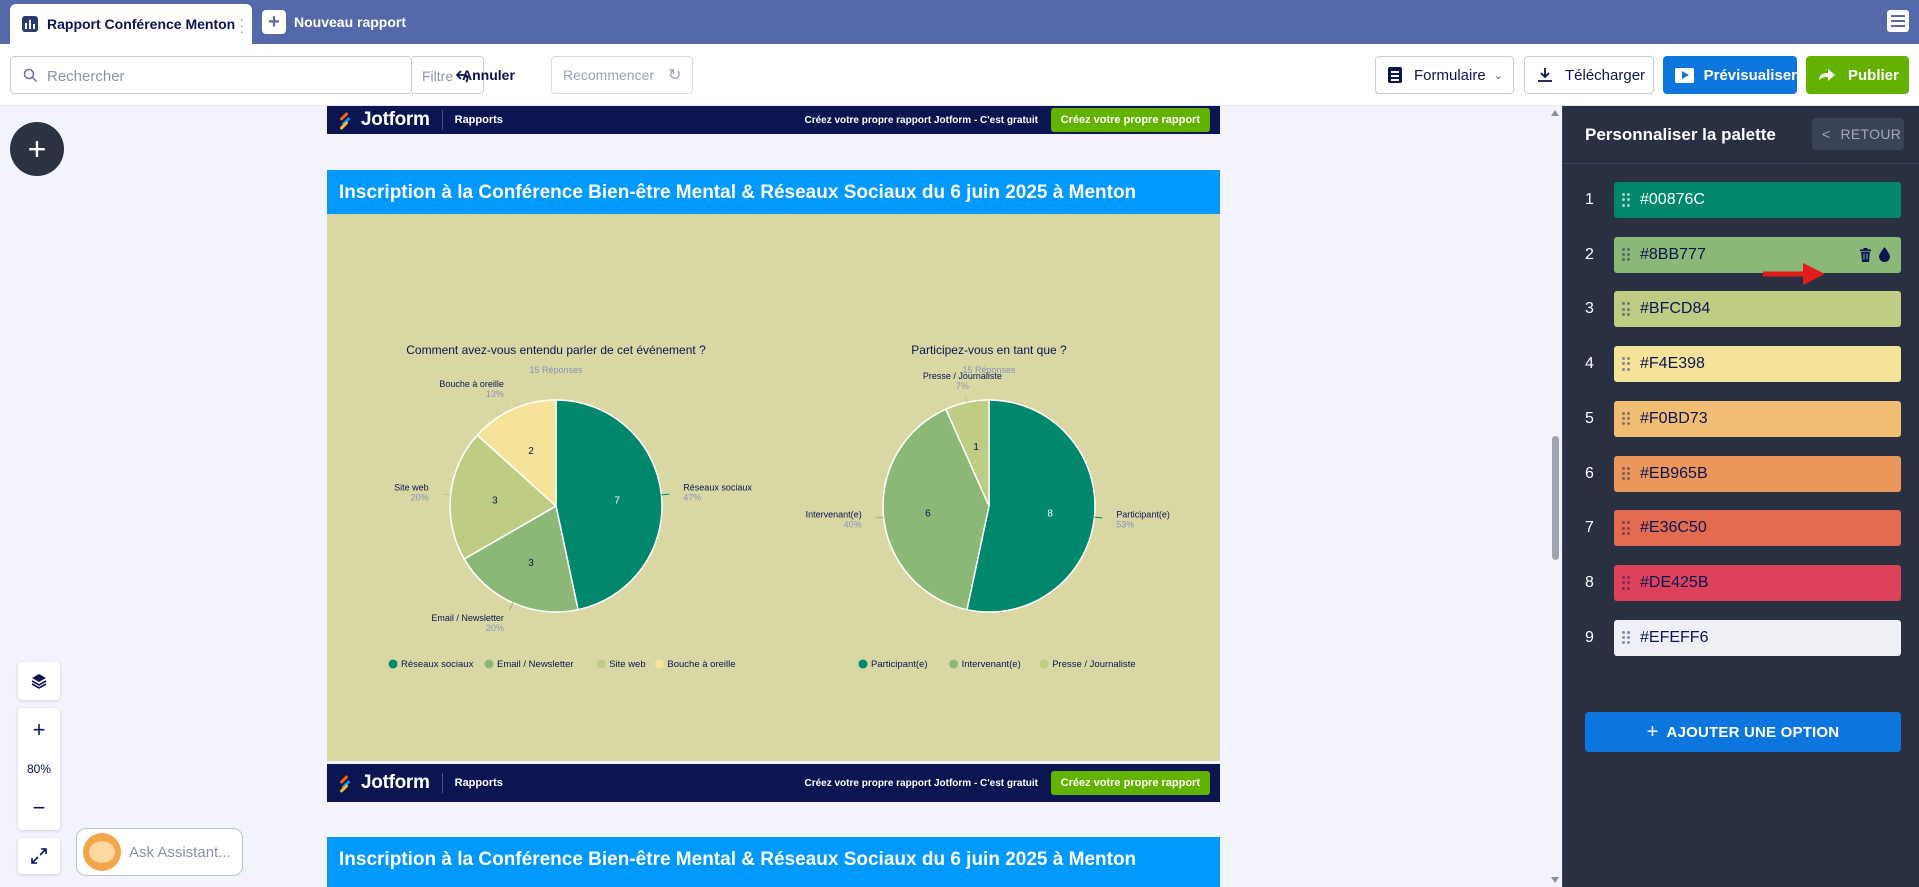 This screenshot has width=1919, height=887. I want to click on back-button: < RETOUR, so click(1858, 134).